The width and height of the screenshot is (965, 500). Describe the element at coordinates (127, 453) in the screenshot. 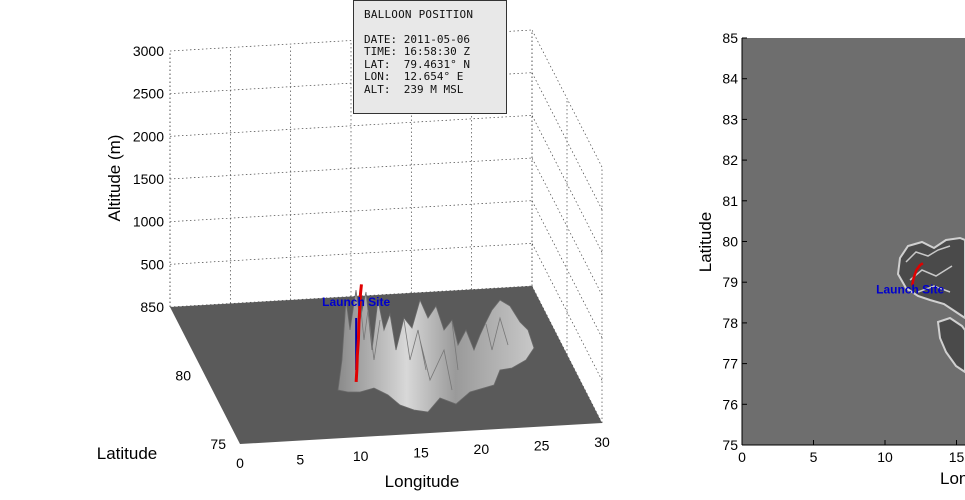

I see `y-axis-label-3d: Latitude` at that location.